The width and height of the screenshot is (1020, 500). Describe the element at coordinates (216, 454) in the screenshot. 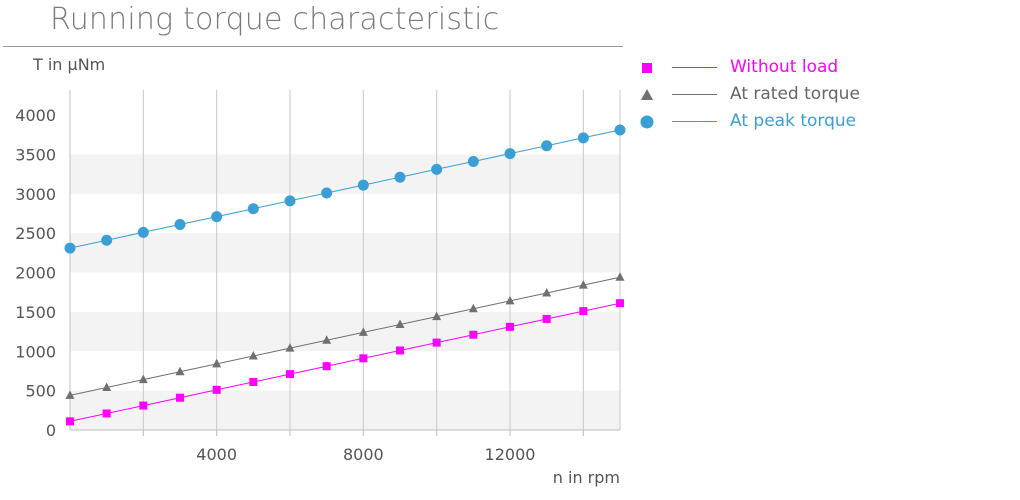

I see `x-tick-label: 4000` at that location.